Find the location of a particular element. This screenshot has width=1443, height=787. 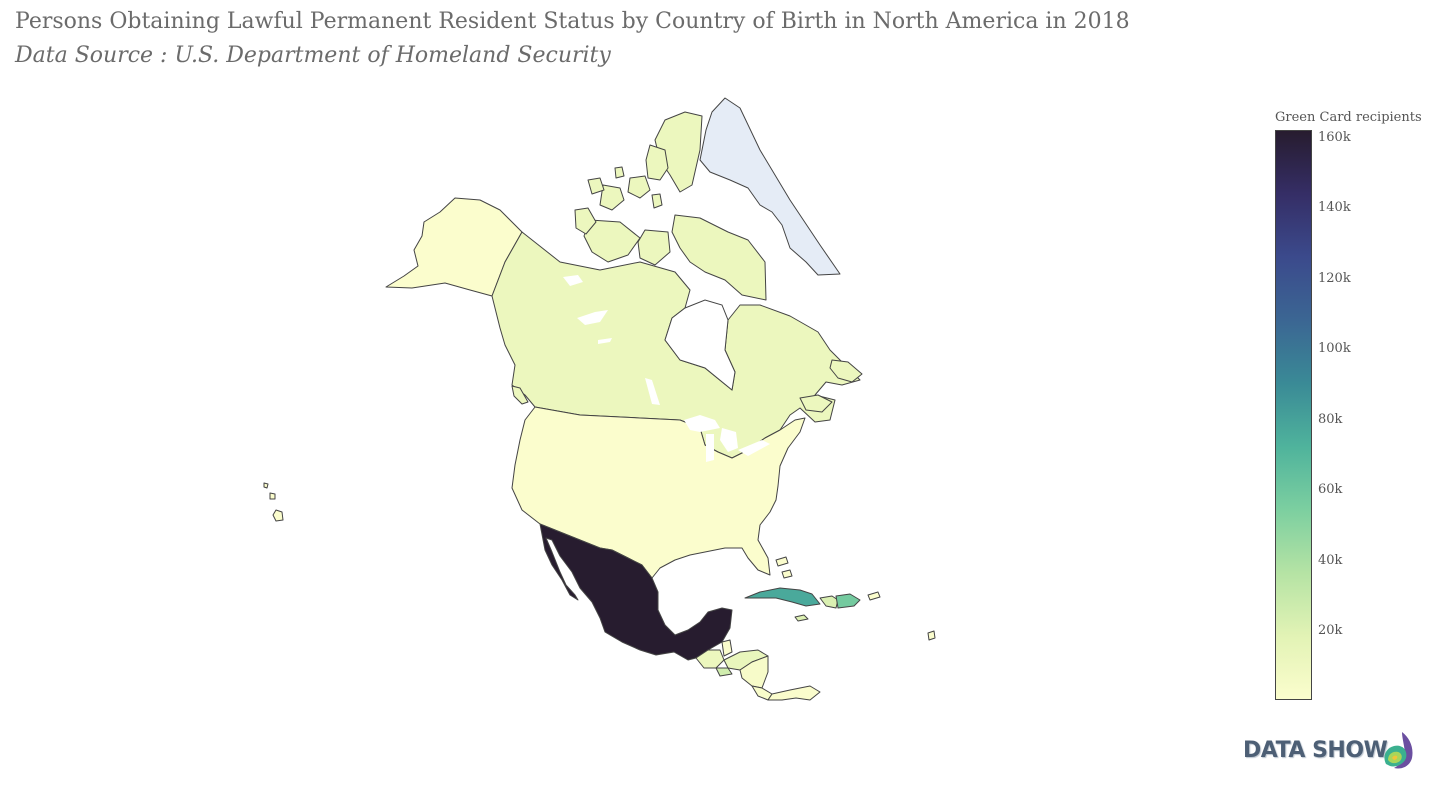

region-canada-nova-scotia is located at coordinates (816, 403).